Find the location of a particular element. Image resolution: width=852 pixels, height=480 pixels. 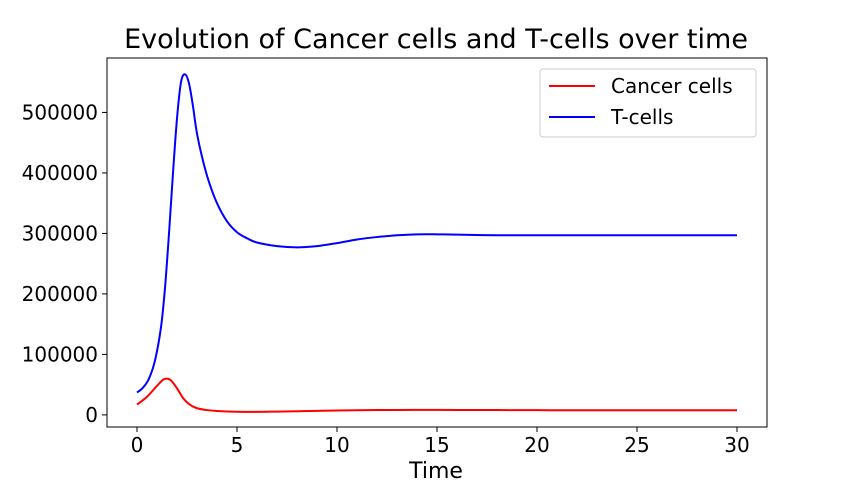

y-tick-label: 300000 is located at coordinates (60, 233).